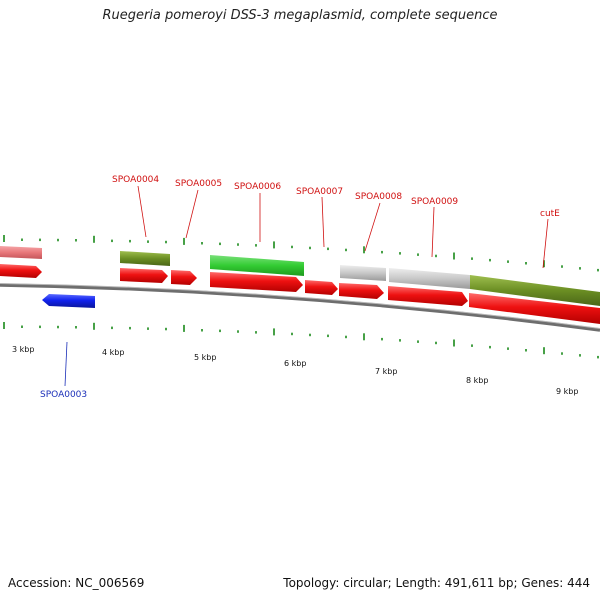 This screenshot has height=600, width=600. Describe the element at coordinates (21, 252) in the screenshot. I see `cog-block-pink` at that location.